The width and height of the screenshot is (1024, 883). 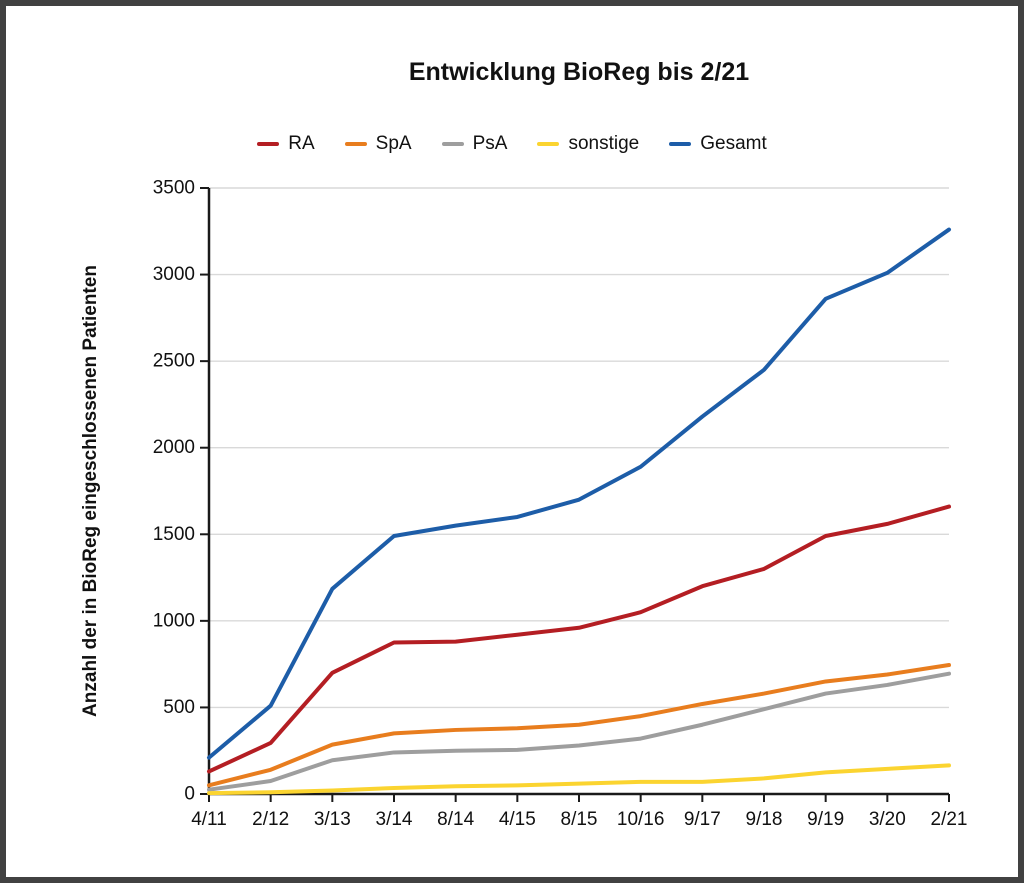 I want to click on x-tick-label: 3/14, so click(x=394, y=819).